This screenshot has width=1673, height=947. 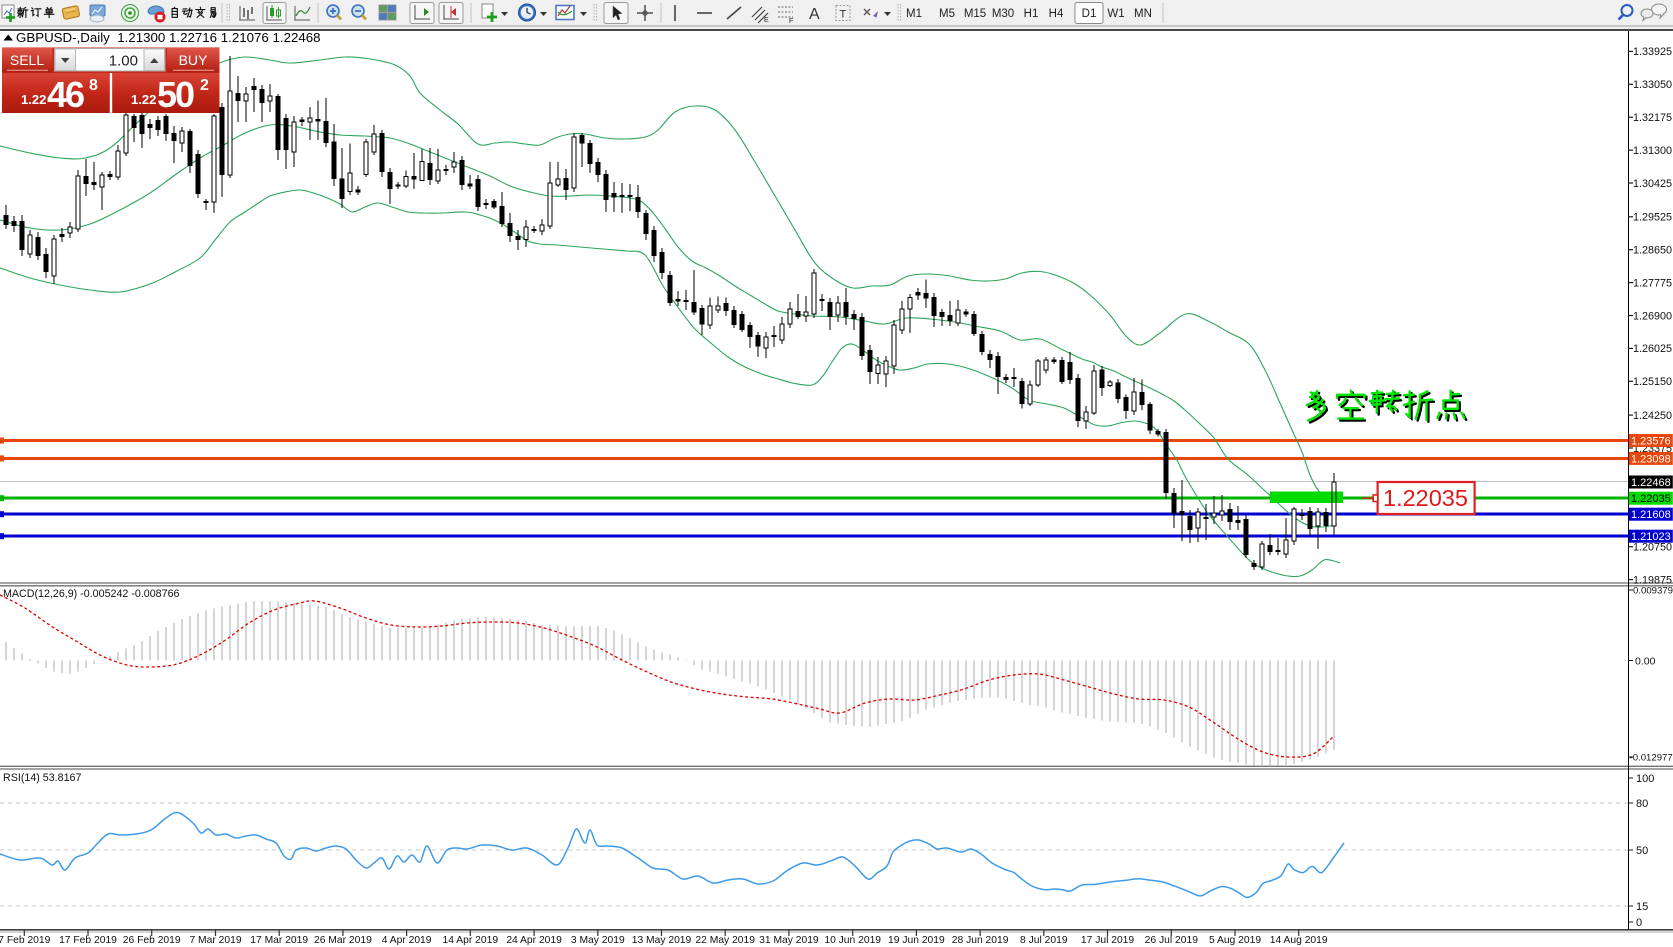 I want to click on svg-text: 80, so click(x=1642, y=804).